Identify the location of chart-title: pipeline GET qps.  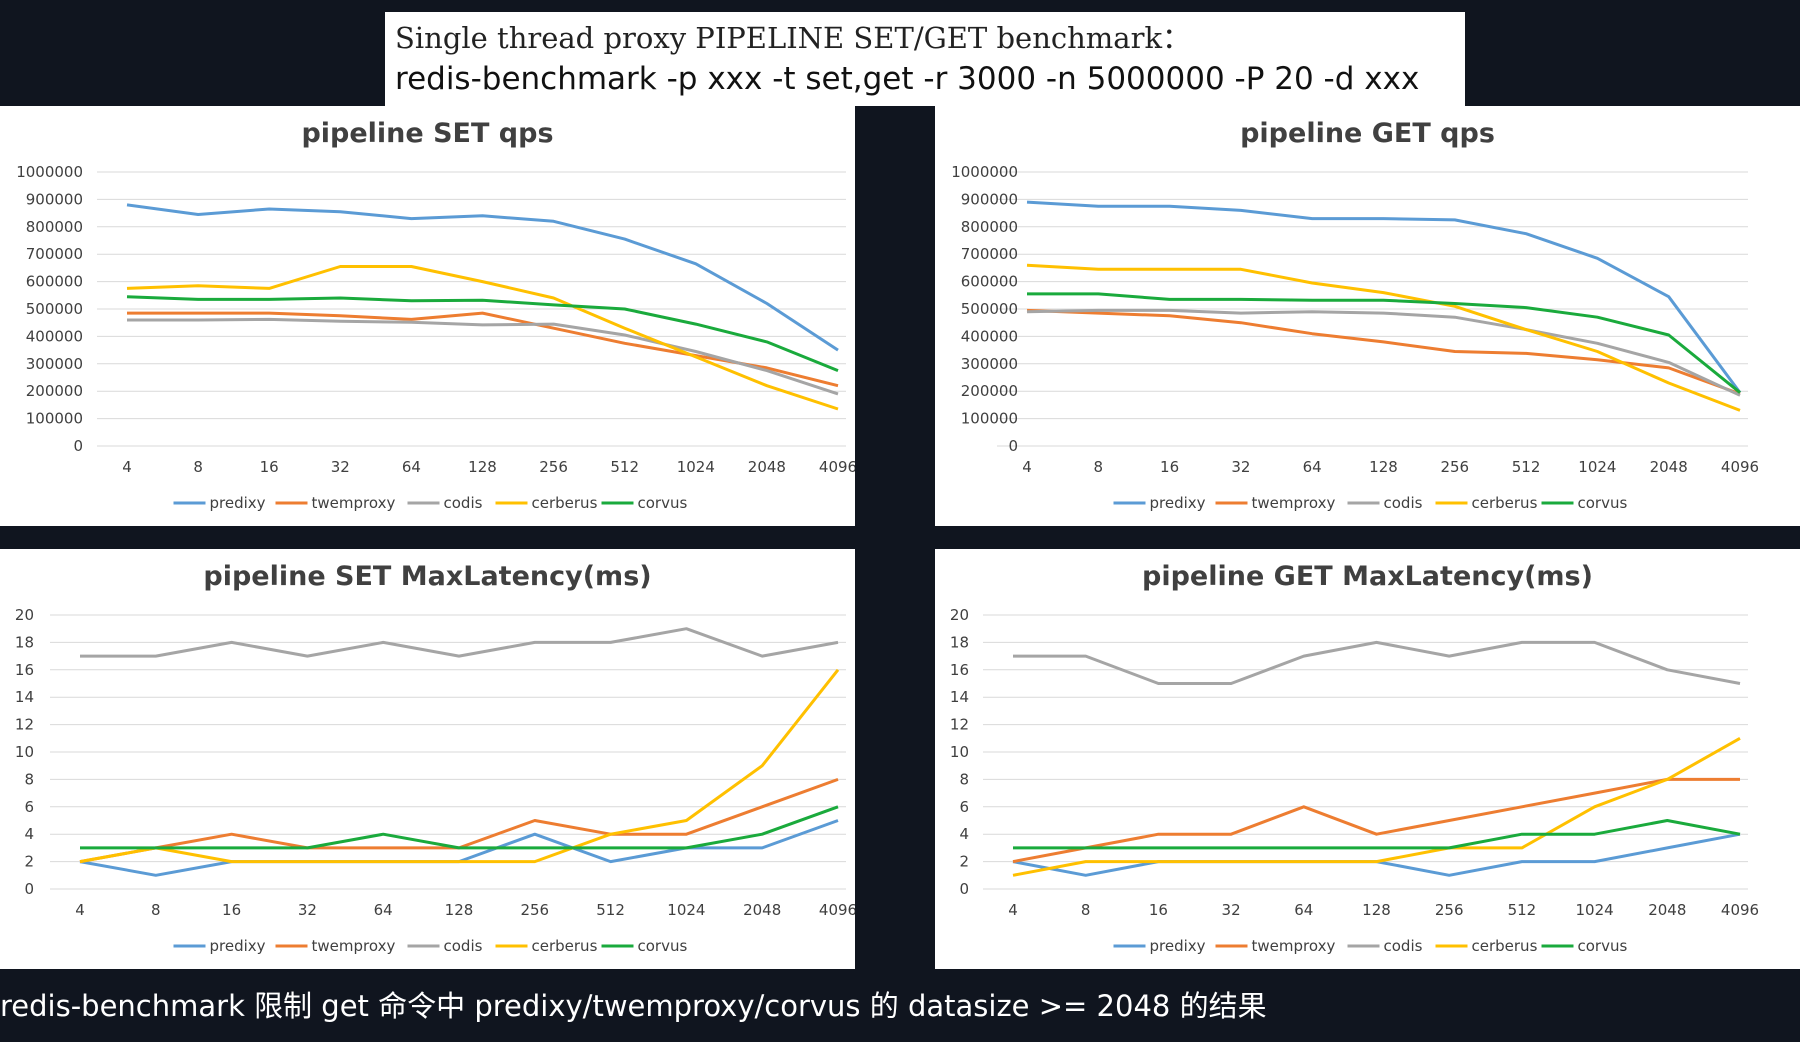
(1367, 133).